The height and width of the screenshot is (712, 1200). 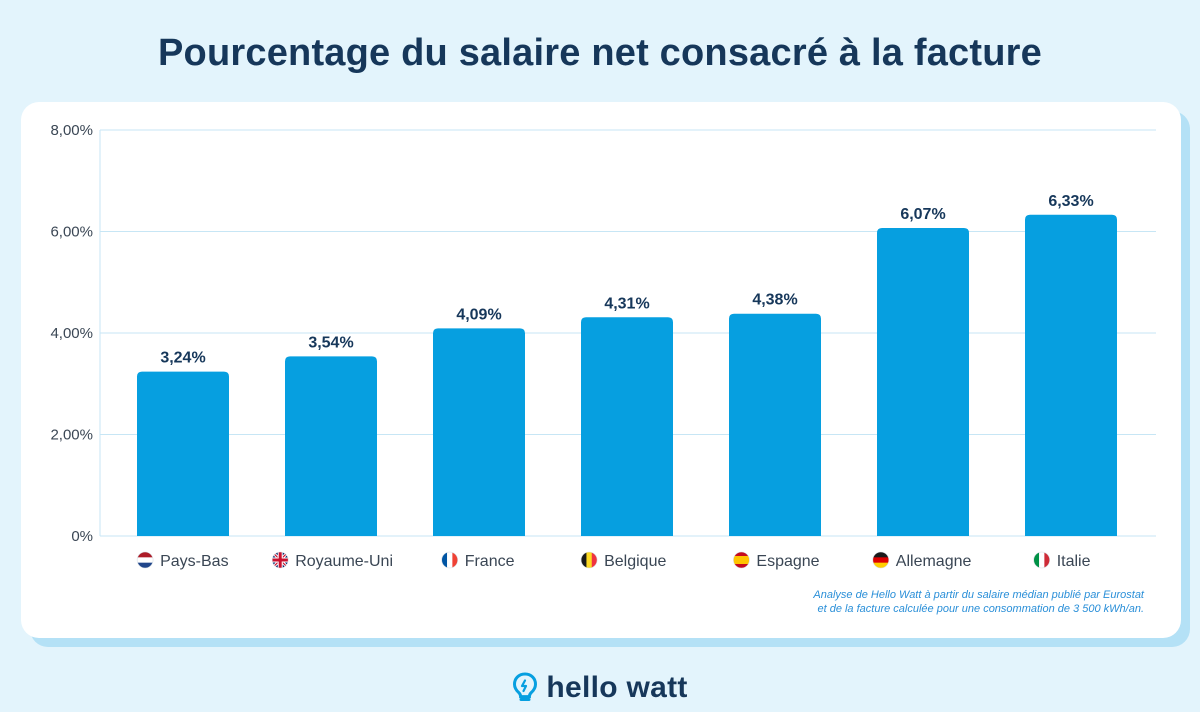 I want to click on flag-germany-icon, so click(x=881, y=560).